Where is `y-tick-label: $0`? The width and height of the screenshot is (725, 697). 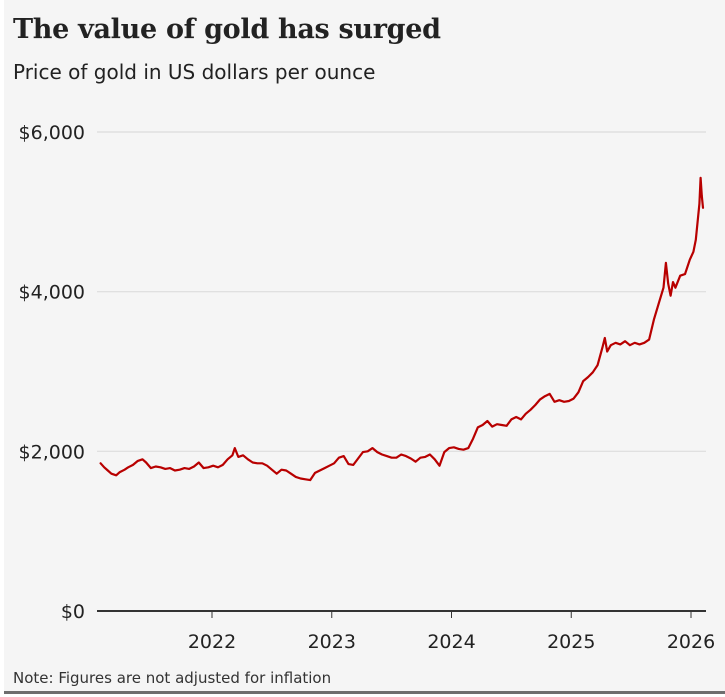 y-tick-label: $0 is located at coordinates (73, 612).